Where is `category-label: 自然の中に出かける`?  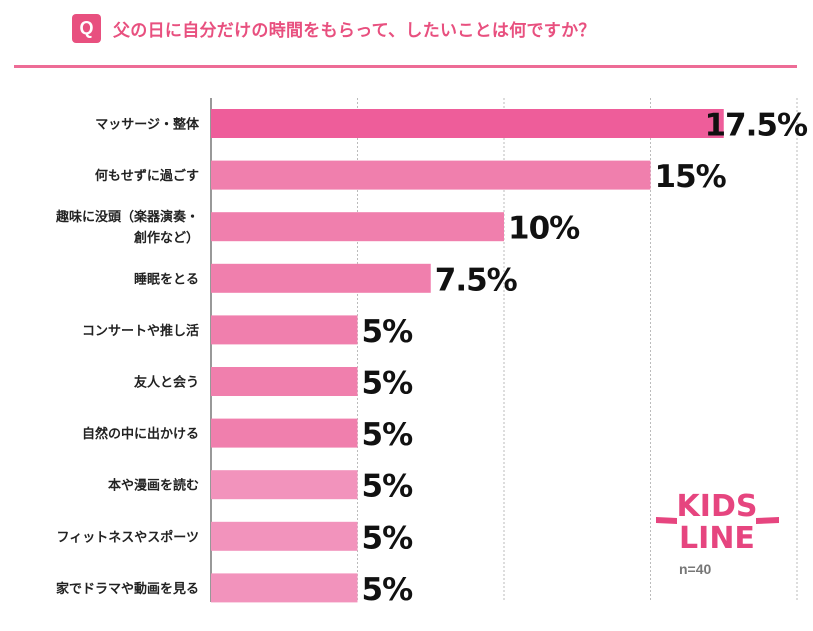
category-label: 自然の中に出かける is located at coordinates (140, 434).